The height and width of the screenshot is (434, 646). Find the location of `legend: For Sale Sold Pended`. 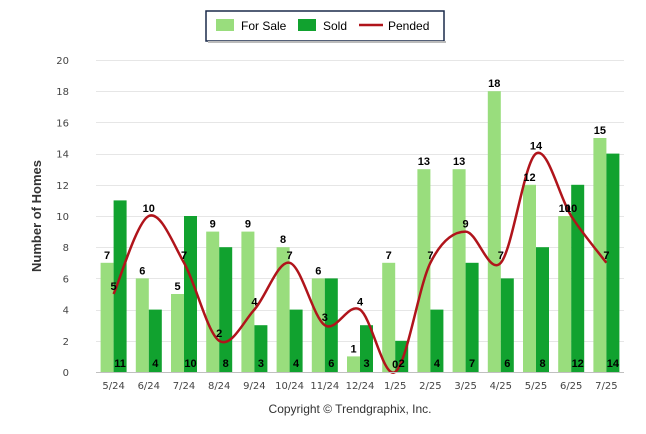

legend: For Sale Sold Pended is located at coordinates (325, 26).